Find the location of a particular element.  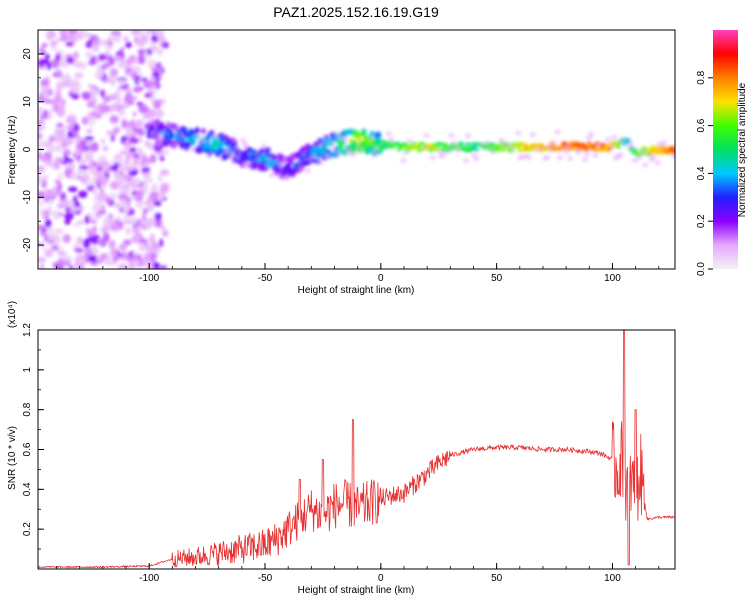

colorbar-gradient is located at coordinates (725, 149).